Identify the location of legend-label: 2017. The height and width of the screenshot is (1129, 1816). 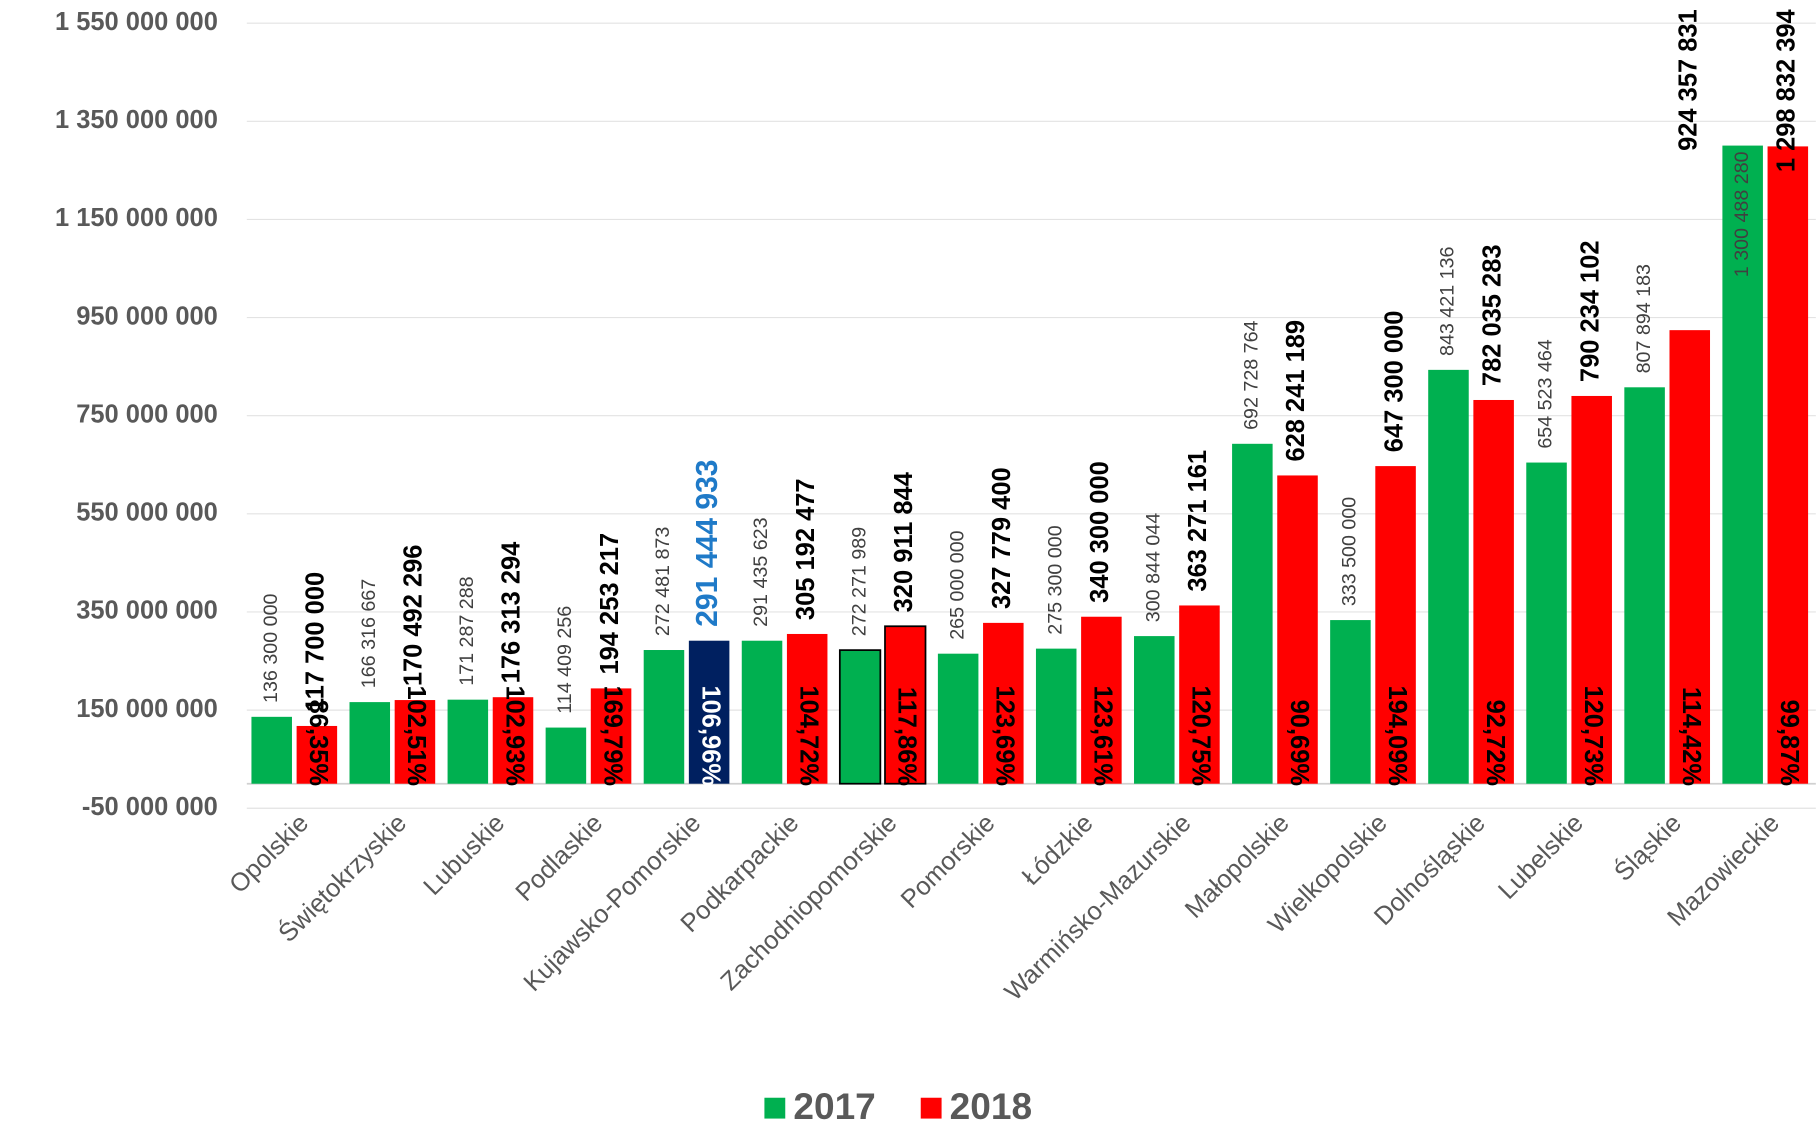
(834, 1106).